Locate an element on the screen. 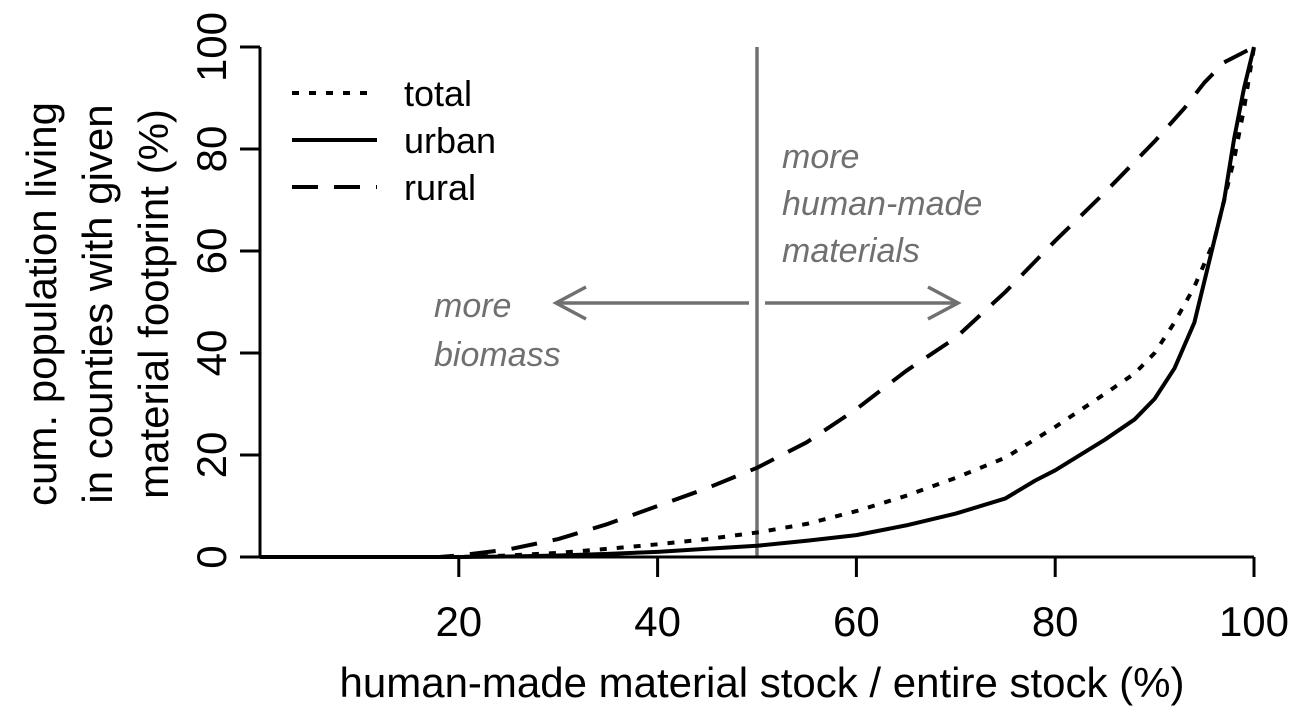  arrow-right-head is located at coordinates (944, 303).